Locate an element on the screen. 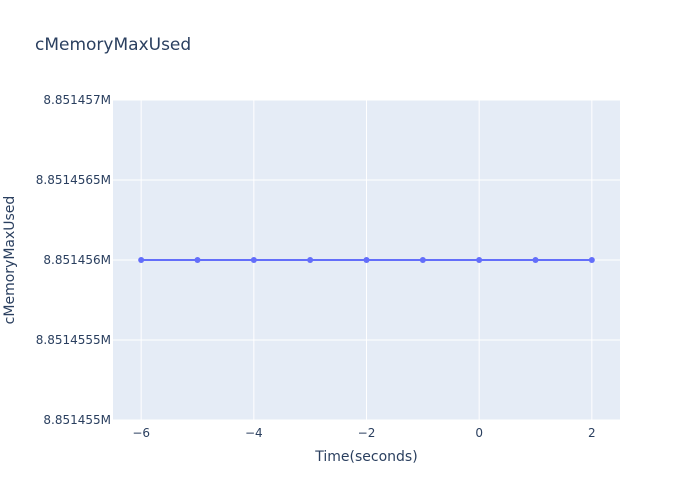 This screenshot has width=700, height=500. x-axis-title: Time(seconds) is located at coordinates (365, 457).